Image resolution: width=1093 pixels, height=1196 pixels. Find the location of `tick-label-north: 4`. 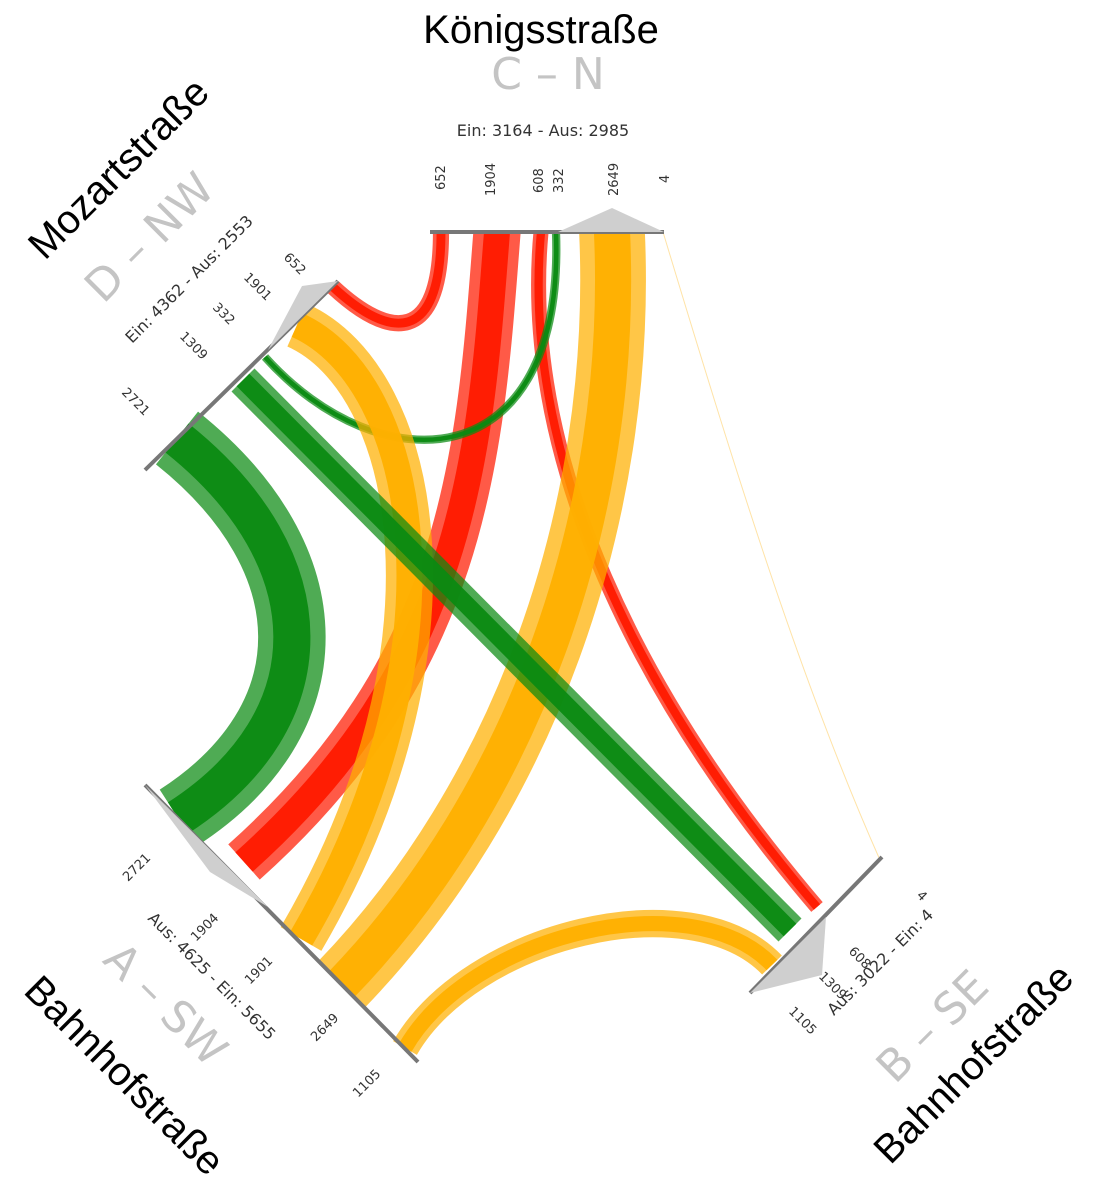

tick-label-north: 4 is located at coordinates (665, 179).